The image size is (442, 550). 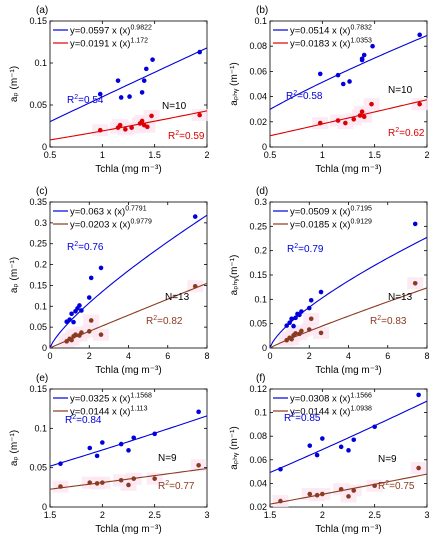 I want to click on legend-equation: y=0.0203 x (x)0.9779, so click(x=111, y=225).